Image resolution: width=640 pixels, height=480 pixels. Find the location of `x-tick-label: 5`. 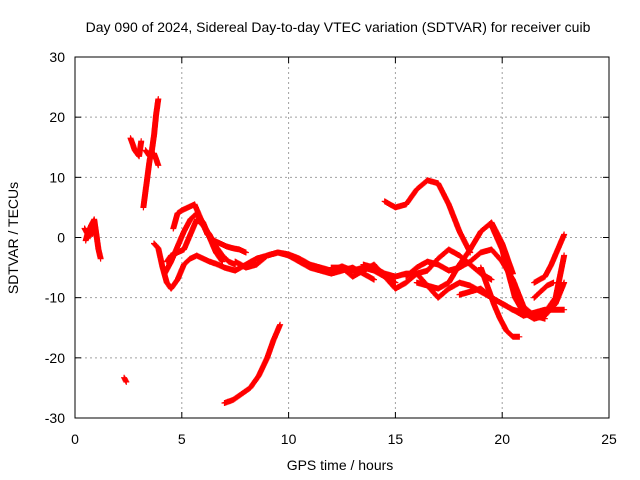

x-tick-label: 5 is located at coordinates (182, 439).